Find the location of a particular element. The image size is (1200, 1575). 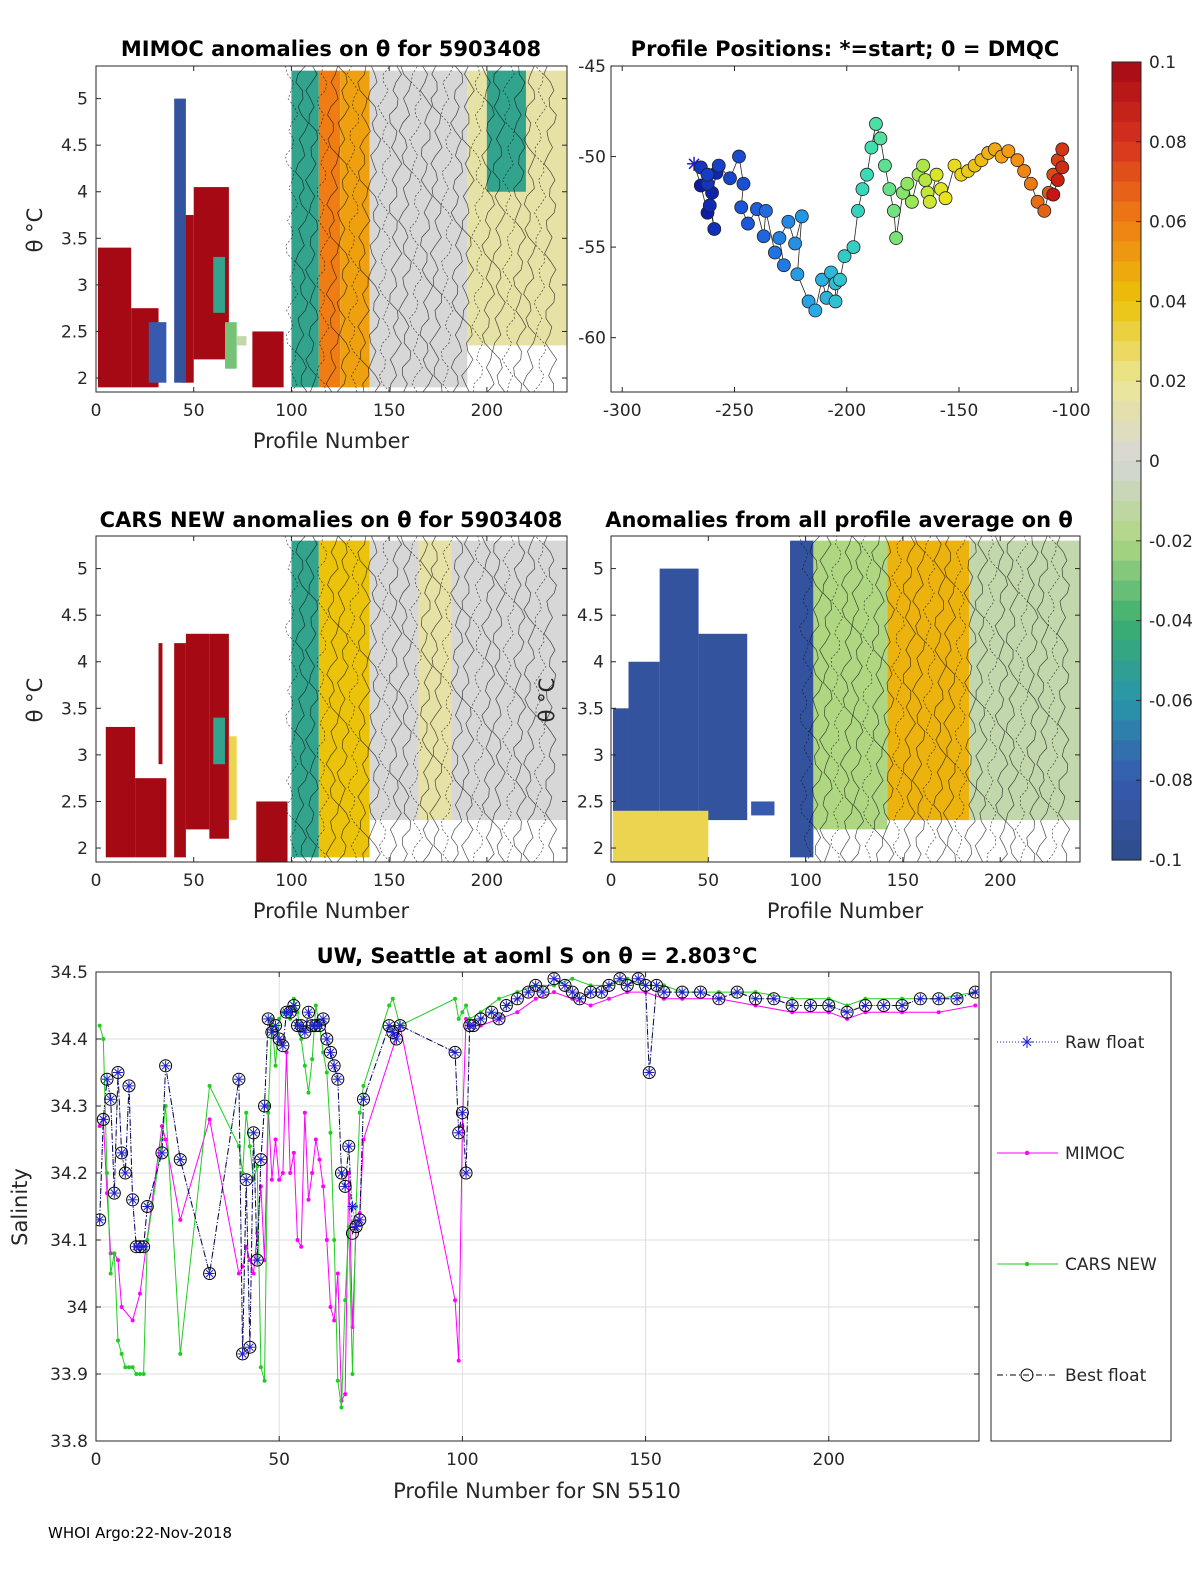

p1-contours is located at coordinates (421, 229).